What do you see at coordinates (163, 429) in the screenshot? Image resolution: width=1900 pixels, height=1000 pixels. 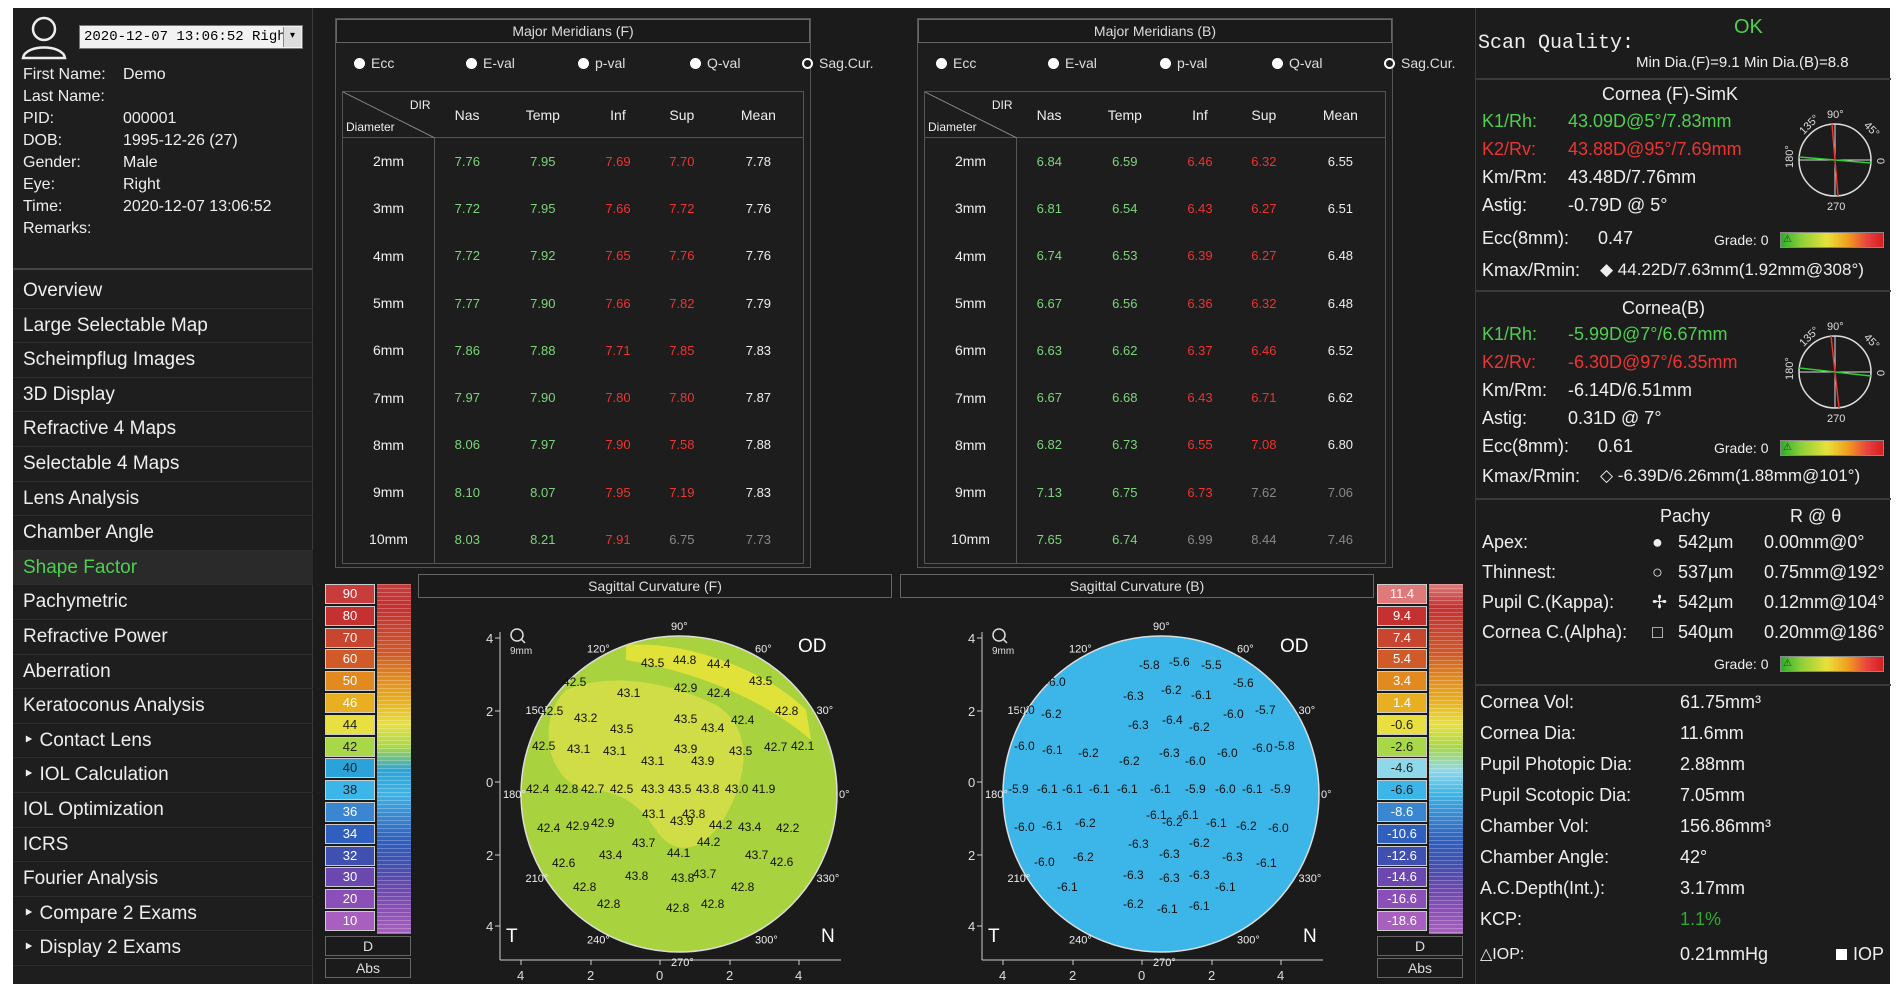 I see `menu-item: Refractive 4 Maps` at bounding box center [163, 429].